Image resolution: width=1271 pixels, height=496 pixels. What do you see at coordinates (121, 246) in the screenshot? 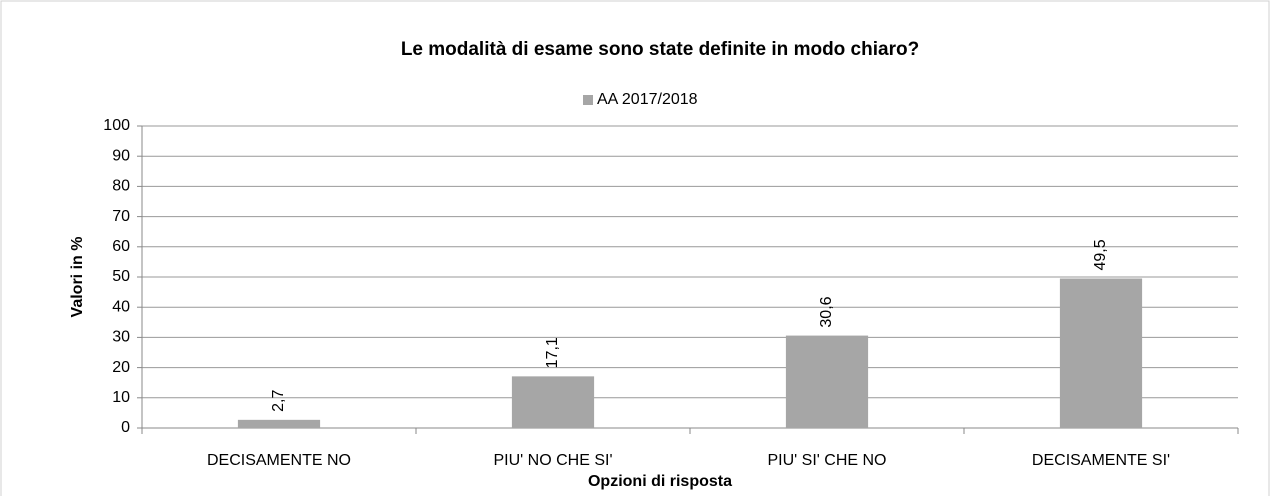
I see `y-tick-label: 60` at bounding box center [121, 246].